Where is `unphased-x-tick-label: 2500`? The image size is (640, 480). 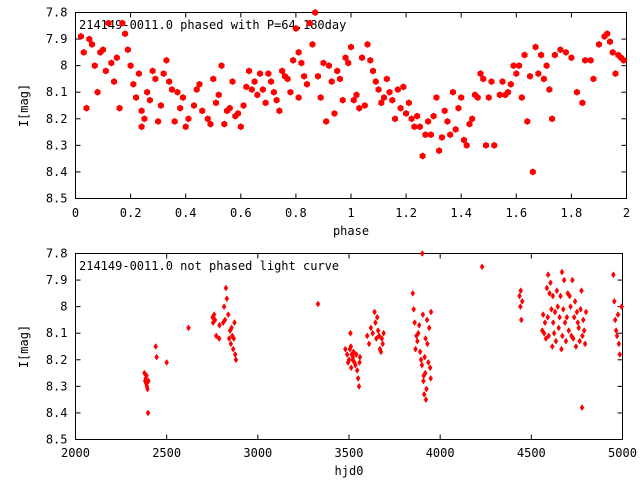
unphased-x-tick-label: 2500 is located at coordinates (166, 453).